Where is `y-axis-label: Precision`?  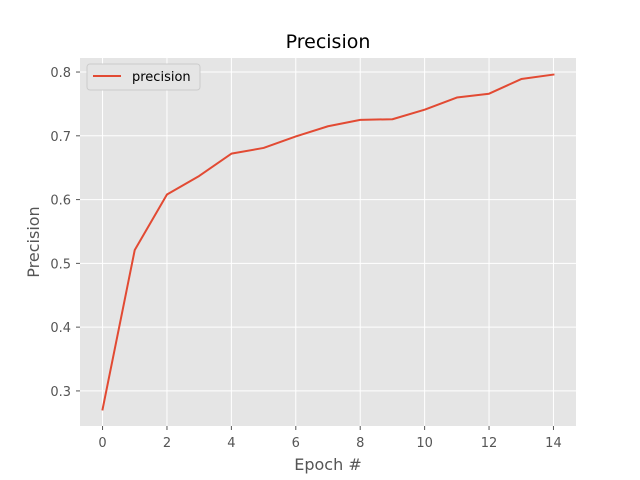 y-axis-label: Precision is located at coordinates (33, 241).